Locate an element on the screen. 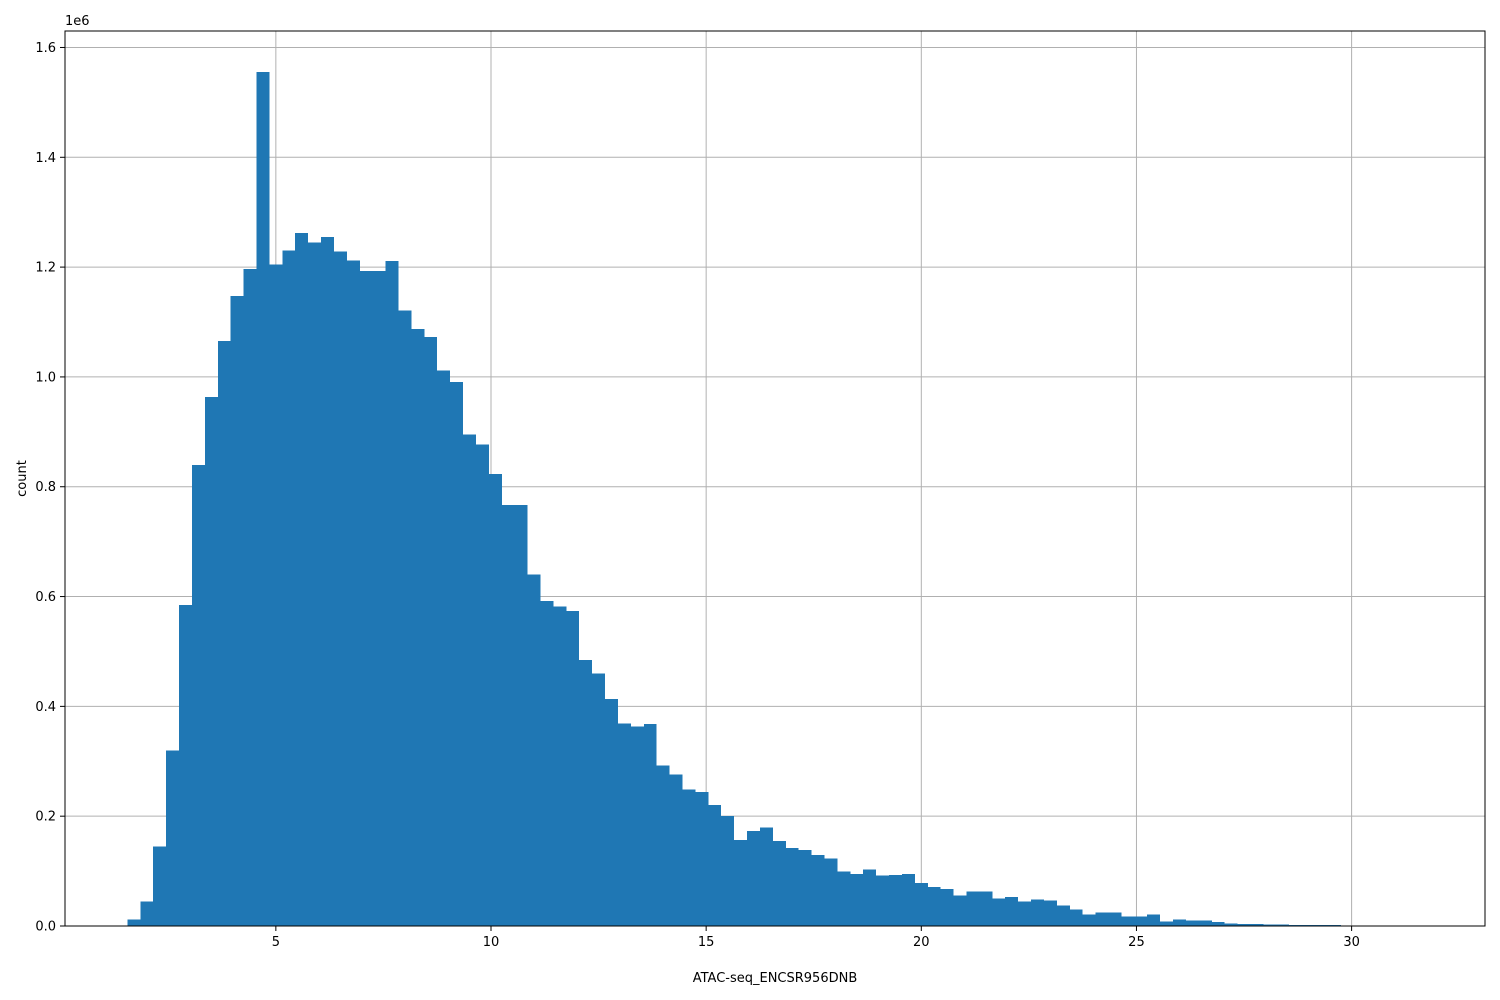  y-tick-label: 0.2 is located at coordinates (45, 817).